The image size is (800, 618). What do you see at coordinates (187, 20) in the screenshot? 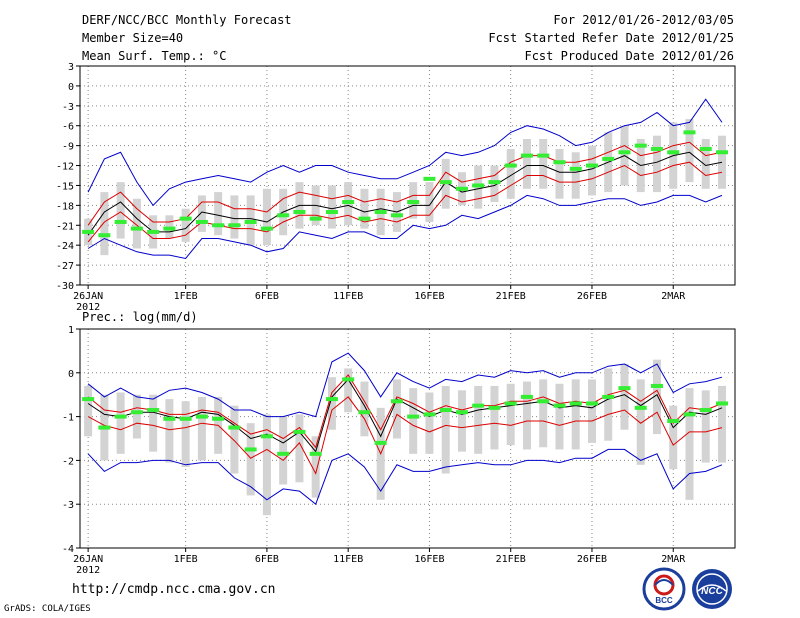
I see `chart-title: DERF/NCC/BCC Monthly Forecast` at bounding box center [187, 20].